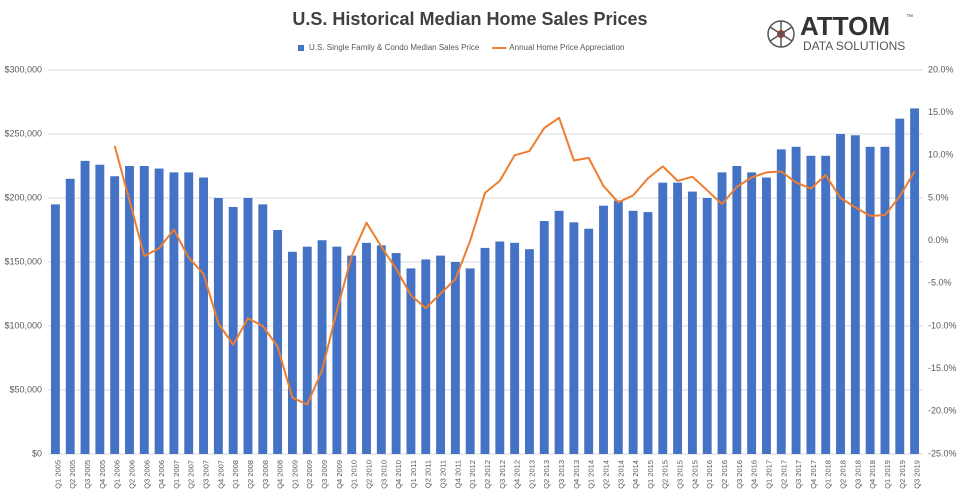 The image size is (964, 500). Describe the element at coordinates (37, 453) in the screenshot. I see `y-tick-label: $0` at that location.